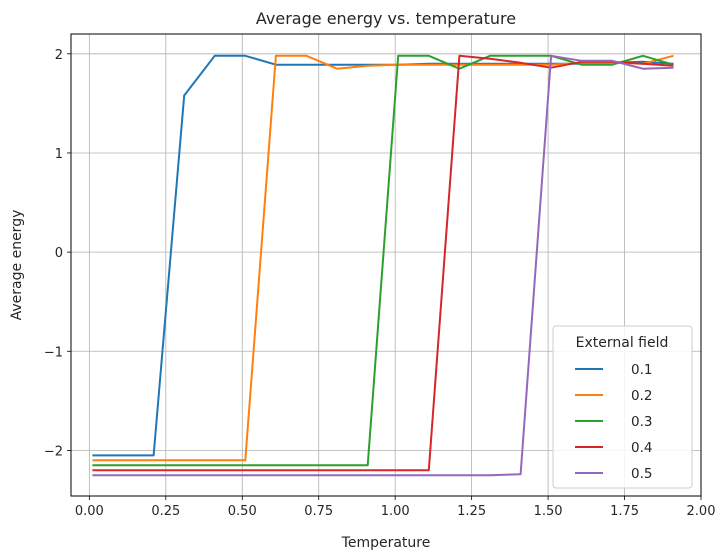 This screenshot has width=718, height=557. What do you see at coordinates (641, 448) in the screenshot?
I see `legend-label-0.4: 0.4` at bounding box center [641, 448].